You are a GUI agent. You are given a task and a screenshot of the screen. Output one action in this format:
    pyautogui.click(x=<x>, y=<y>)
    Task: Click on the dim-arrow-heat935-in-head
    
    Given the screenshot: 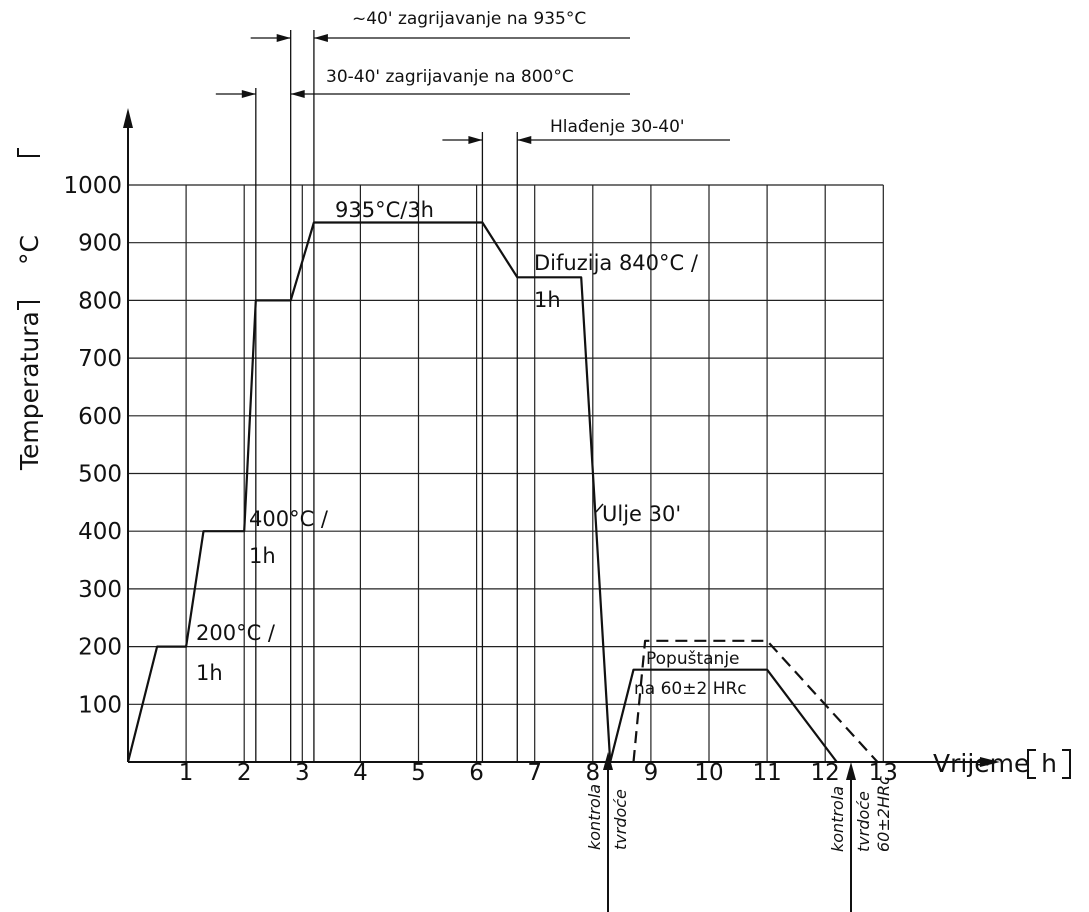 What is the action you would take?
    pyautogui.click(x=283, y=38)
    